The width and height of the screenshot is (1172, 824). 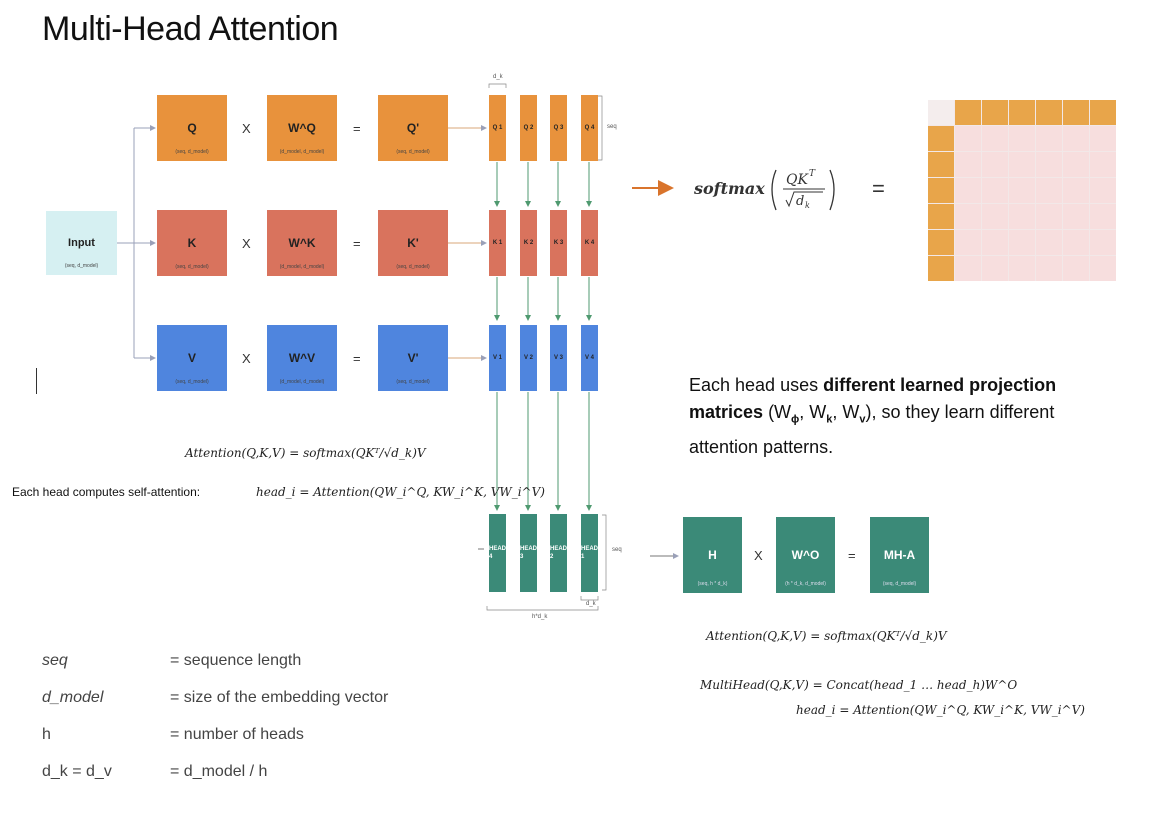 I want to click on v-equals: =, so click(x=357, y=358).